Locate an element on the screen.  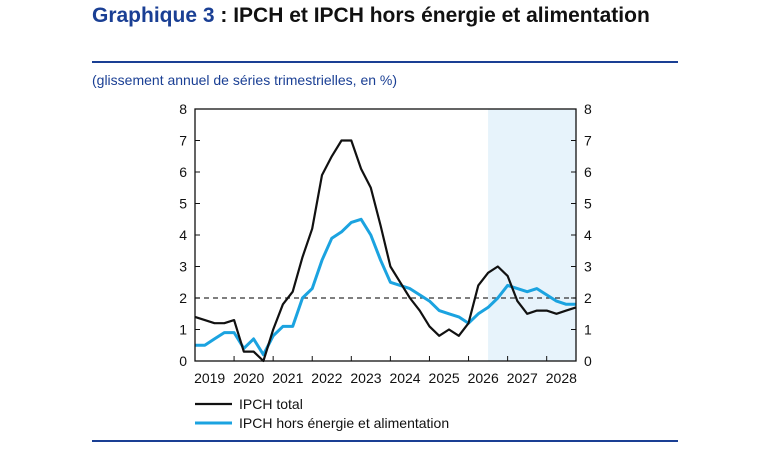
top-divider is located at coordinates (385, 62).